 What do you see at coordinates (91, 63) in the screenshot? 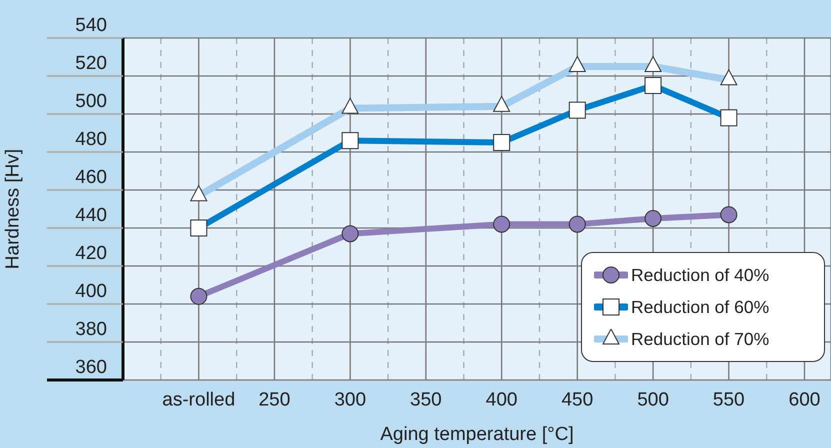
I see `y-tick-label: 520` at bounding box center [91, 63].